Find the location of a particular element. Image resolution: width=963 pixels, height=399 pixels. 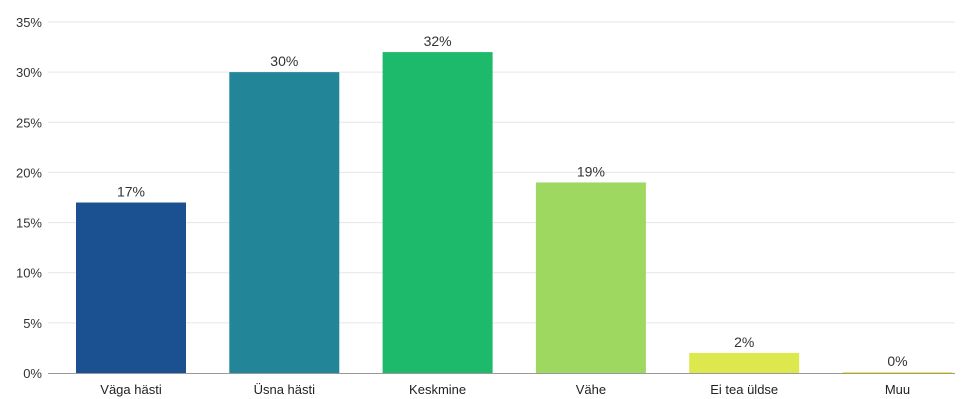

y-tick-label: 25% is located at coordinates (29, 122).